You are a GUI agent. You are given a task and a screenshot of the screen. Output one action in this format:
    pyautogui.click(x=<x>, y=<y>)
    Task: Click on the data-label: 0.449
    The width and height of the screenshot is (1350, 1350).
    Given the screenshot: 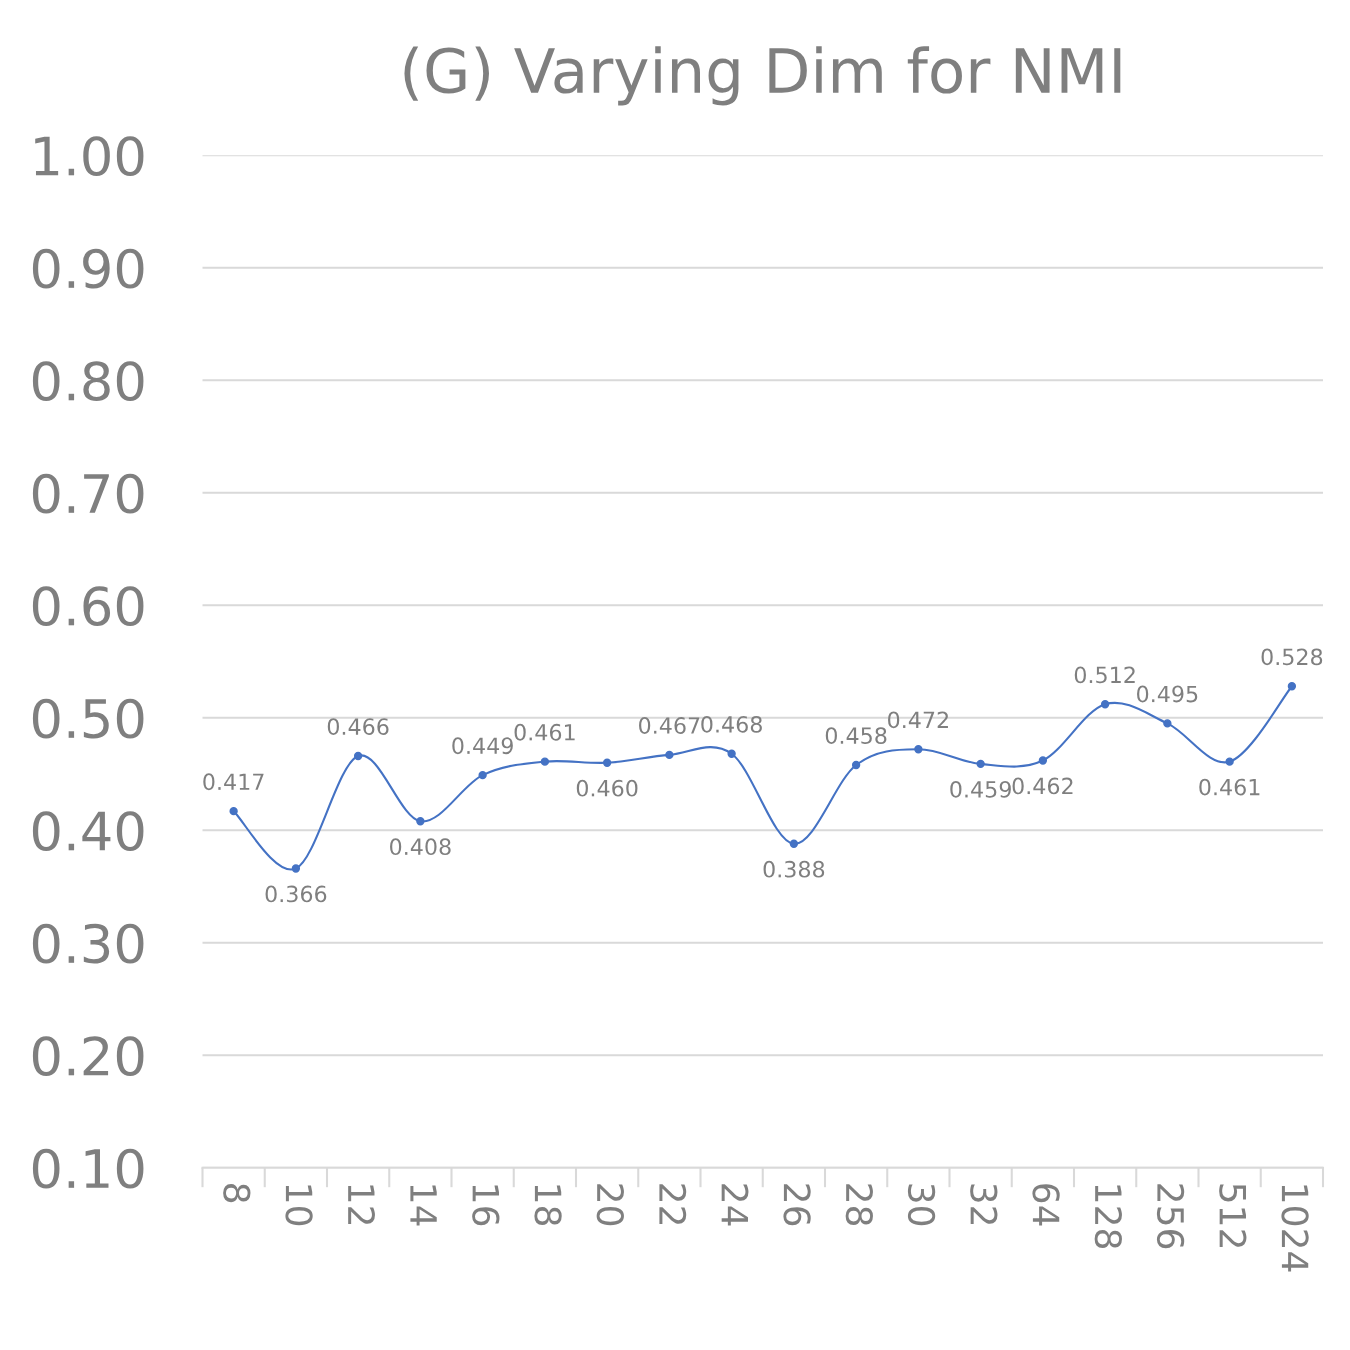 What is the action you would take?
    pyautogui.click(x=482, y=746)
    